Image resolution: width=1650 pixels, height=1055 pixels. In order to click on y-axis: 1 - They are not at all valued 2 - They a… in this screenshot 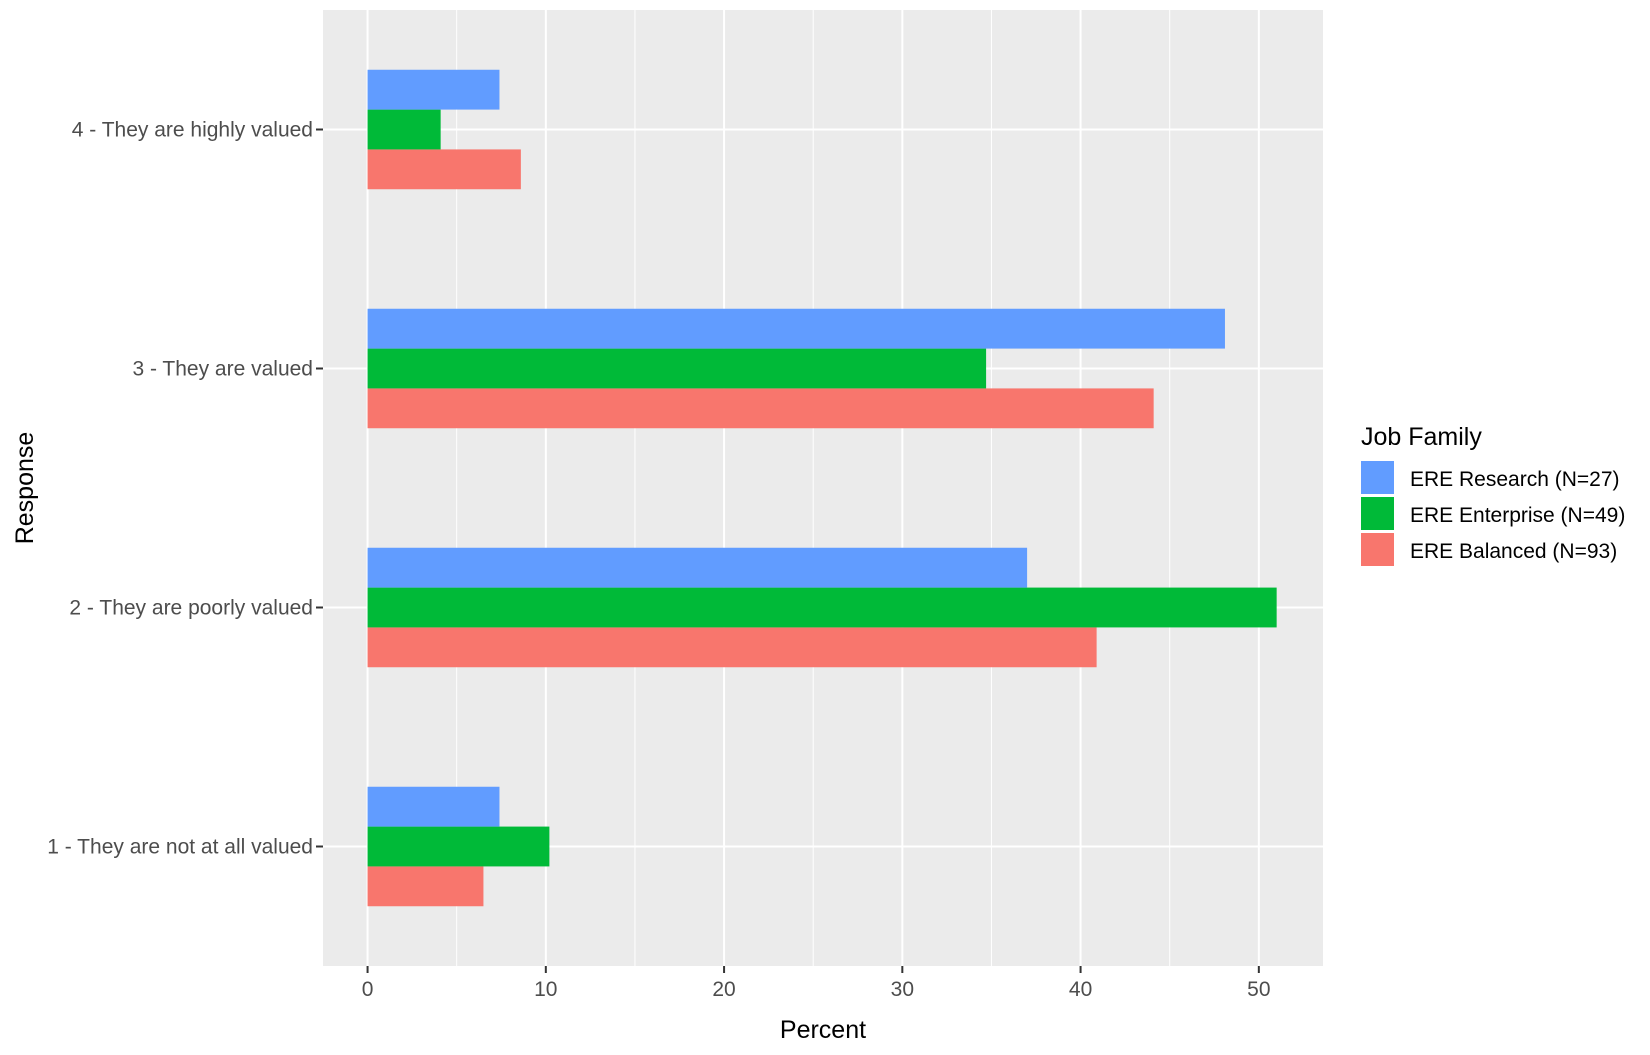, I will do `click(185, 489)`.